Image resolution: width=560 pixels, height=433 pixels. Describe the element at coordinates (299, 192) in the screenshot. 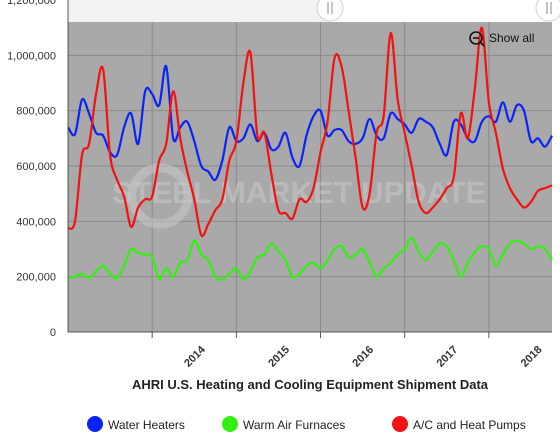

I see `watermark-text: STEEL MARKET UPDATE` at that location.